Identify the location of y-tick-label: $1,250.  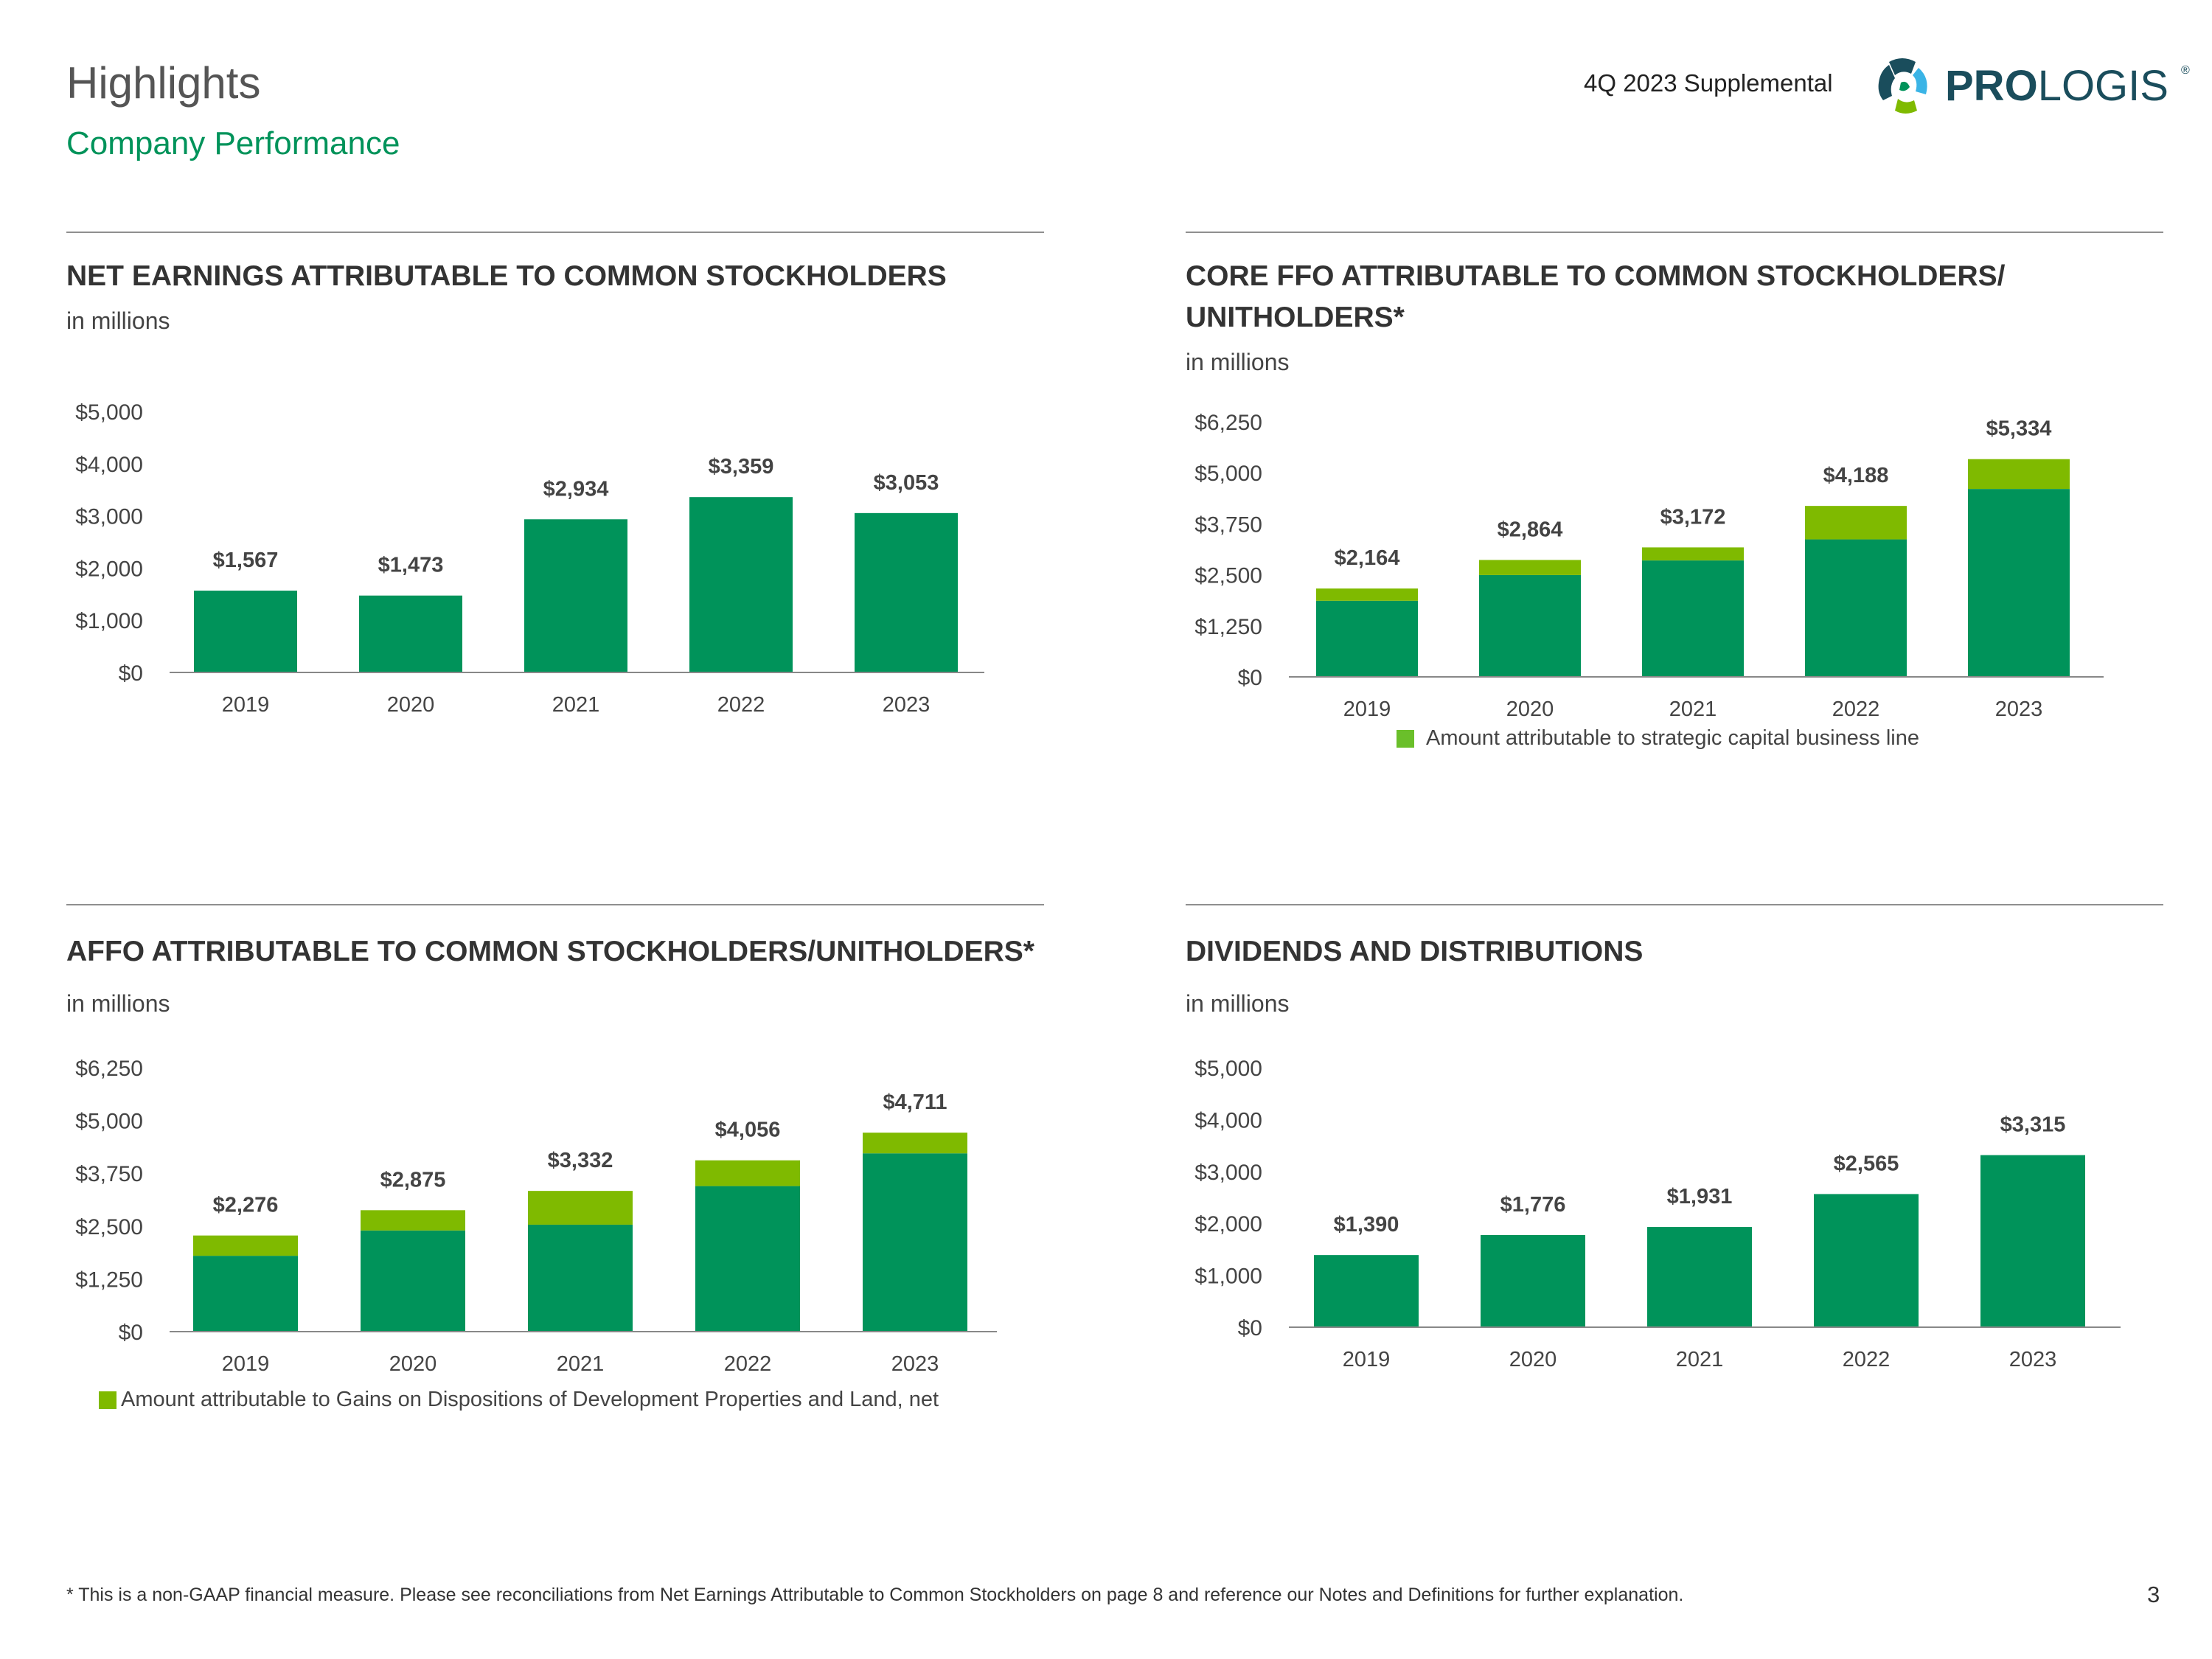
(109, 1279).